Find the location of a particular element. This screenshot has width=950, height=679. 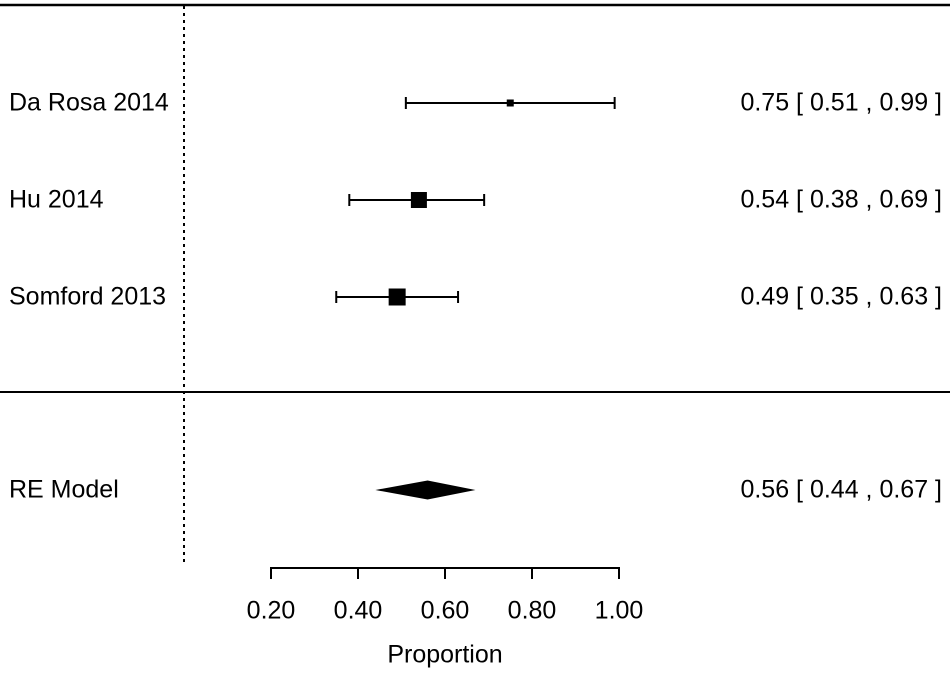

study-label: Hu 2014 is located at coordinates (56, 199).